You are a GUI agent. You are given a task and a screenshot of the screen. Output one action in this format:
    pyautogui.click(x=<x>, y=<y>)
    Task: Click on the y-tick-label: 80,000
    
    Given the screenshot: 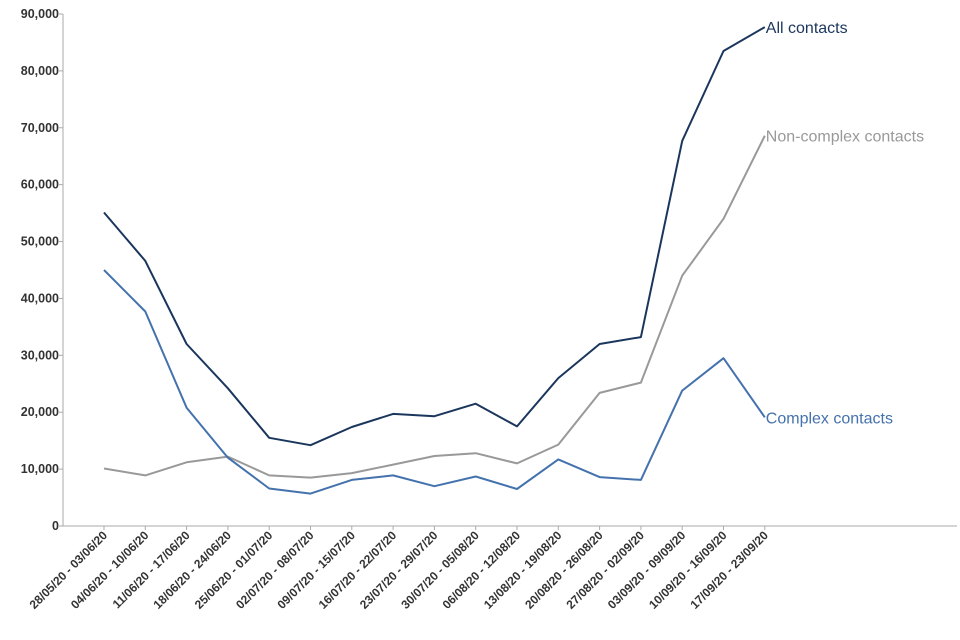 What is the action you would take?
    pyautogui.click(x=40, y=71)
    